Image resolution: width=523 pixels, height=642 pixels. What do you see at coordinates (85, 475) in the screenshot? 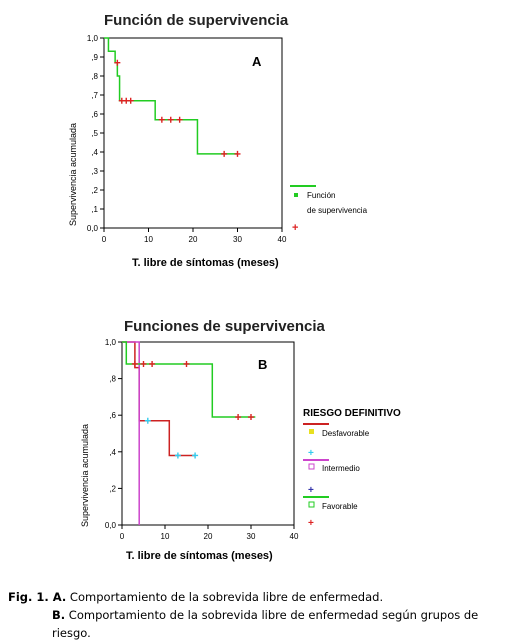
I see `chart-b-ylabel: Supervivencia acumulada` at bounding box center [85, 475].